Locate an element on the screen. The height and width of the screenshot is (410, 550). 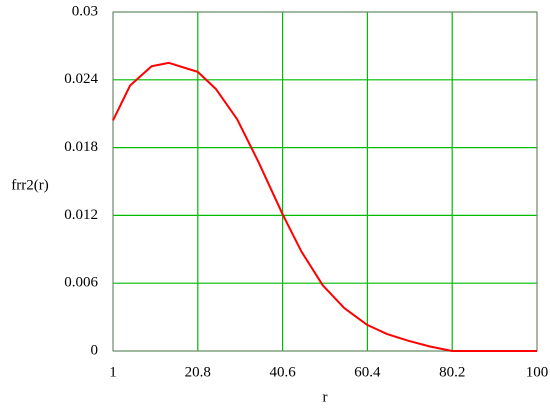
x-tick-label: 60.4 is located at coordinates (367, 372).